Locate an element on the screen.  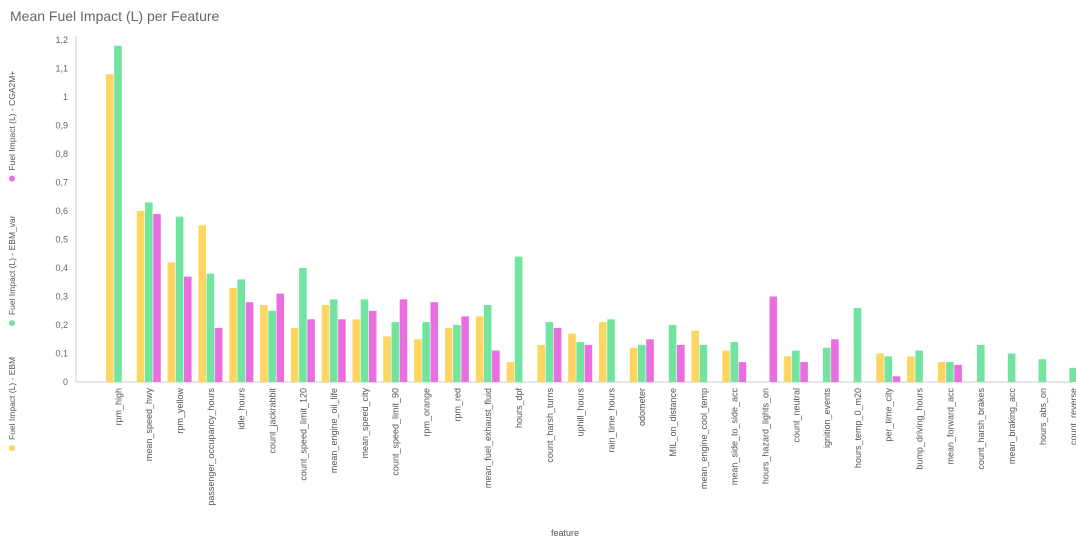
legend-label: Fuel Impact (L) - CGA2M+ is located at coordinates (12, 121).